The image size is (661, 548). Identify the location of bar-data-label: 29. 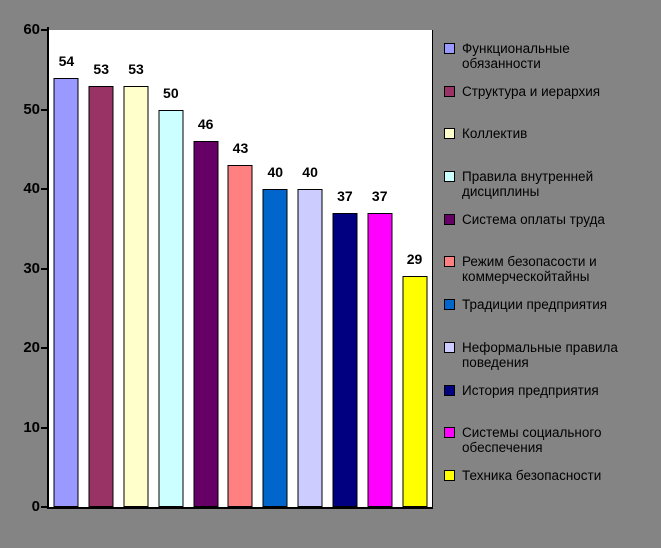
(414, 259).